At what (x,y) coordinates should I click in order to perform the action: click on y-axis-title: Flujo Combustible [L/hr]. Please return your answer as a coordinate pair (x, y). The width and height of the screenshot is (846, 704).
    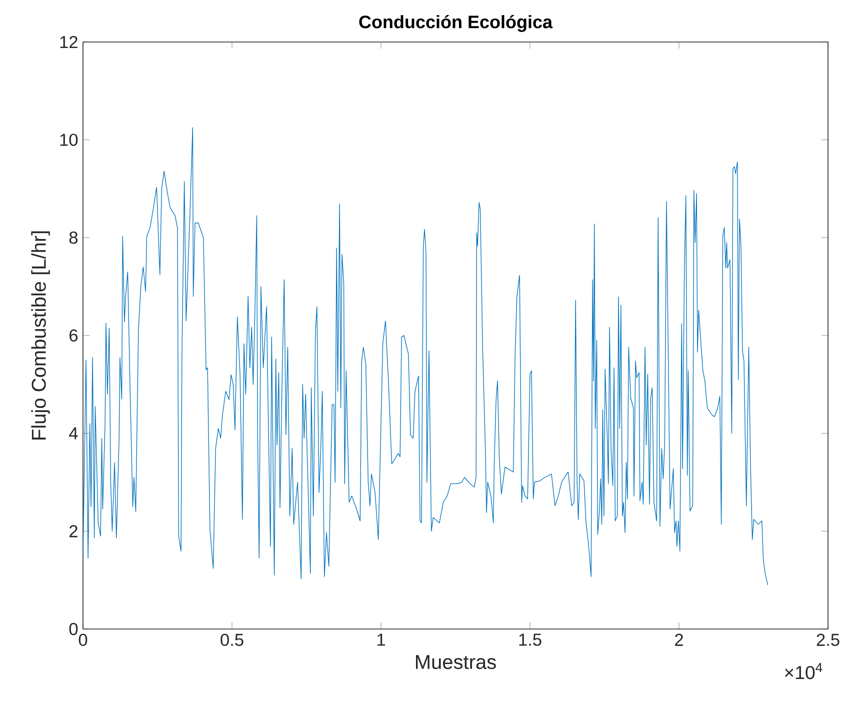
    Looking at the image, I should click on (40, 335).